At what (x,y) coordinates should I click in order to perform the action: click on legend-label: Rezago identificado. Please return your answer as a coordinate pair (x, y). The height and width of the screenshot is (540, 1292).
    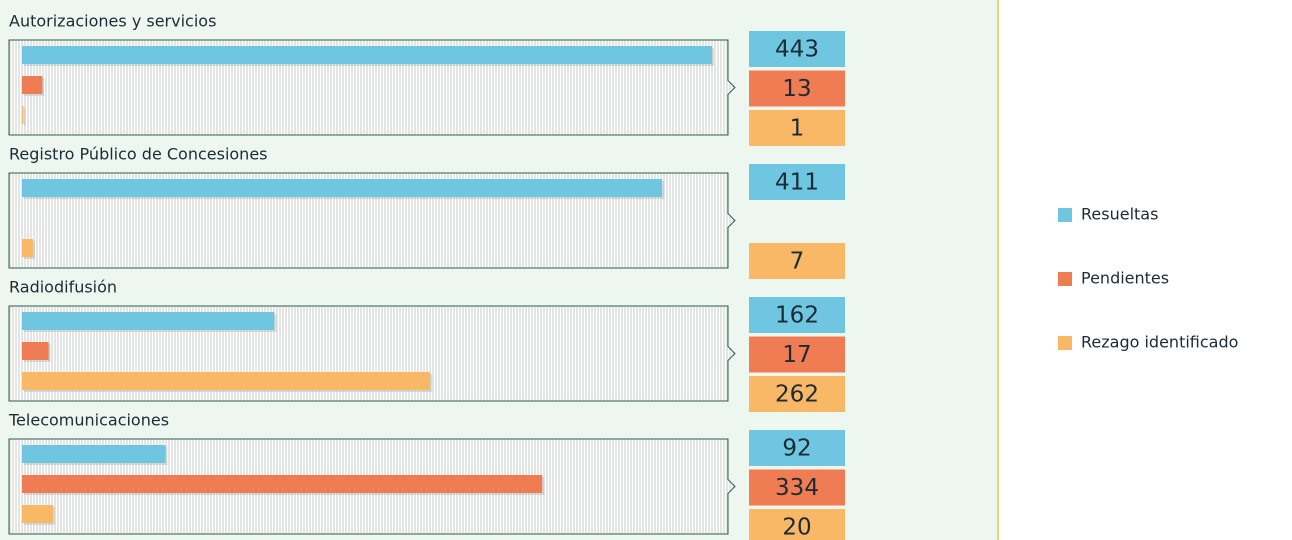
    Looking at the image, I should click on (1159, 342).